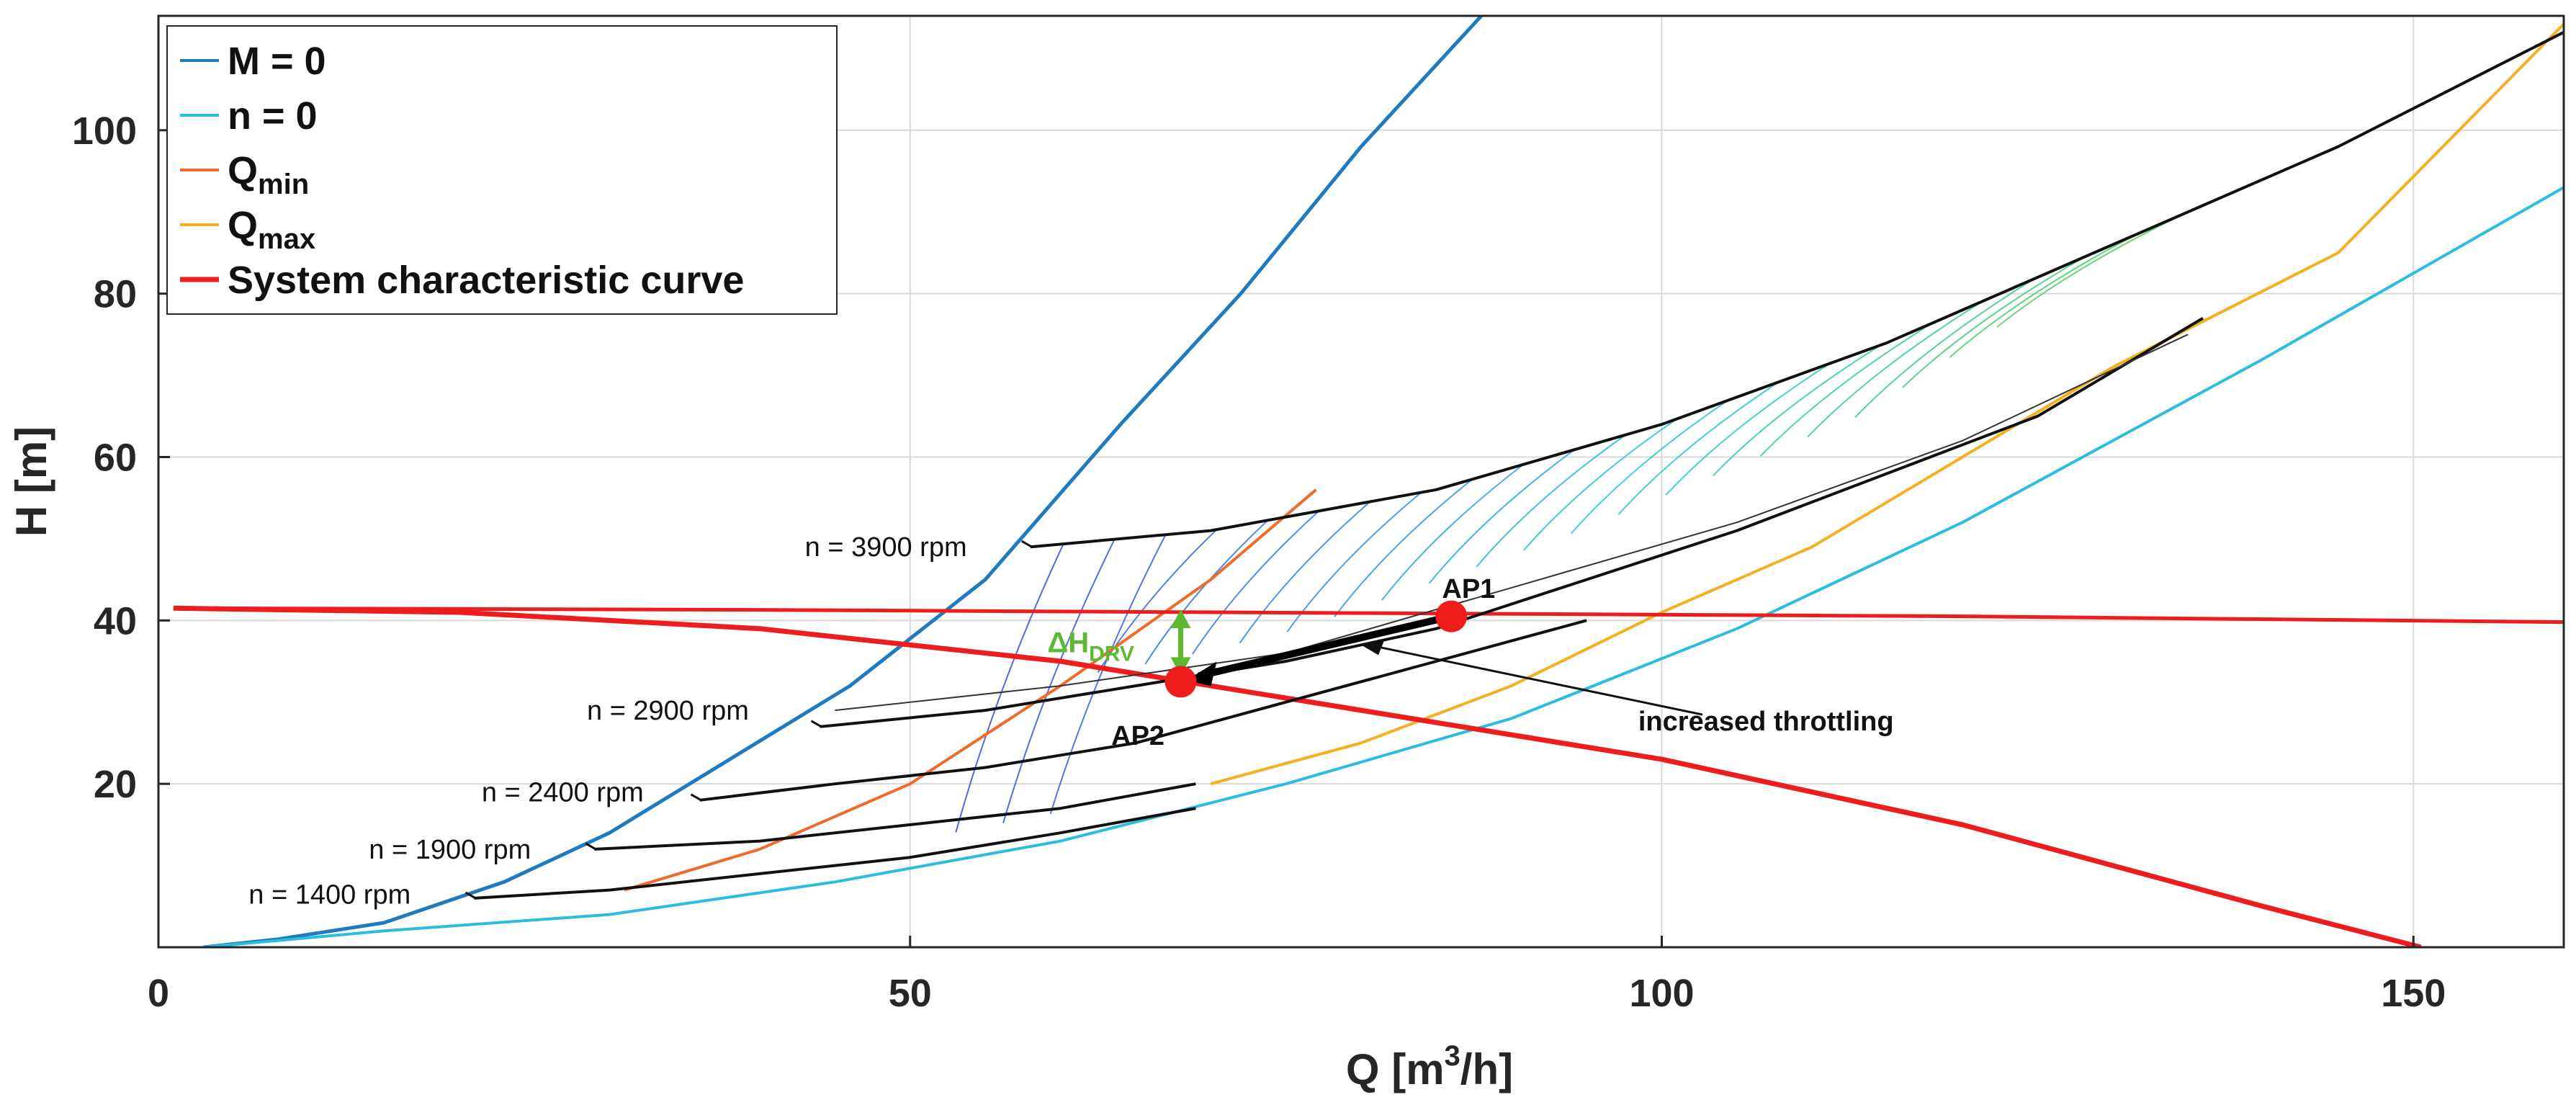 This screenshot has width=2576, height=1105. I want to click on series-n2400, so click(1143, 710).